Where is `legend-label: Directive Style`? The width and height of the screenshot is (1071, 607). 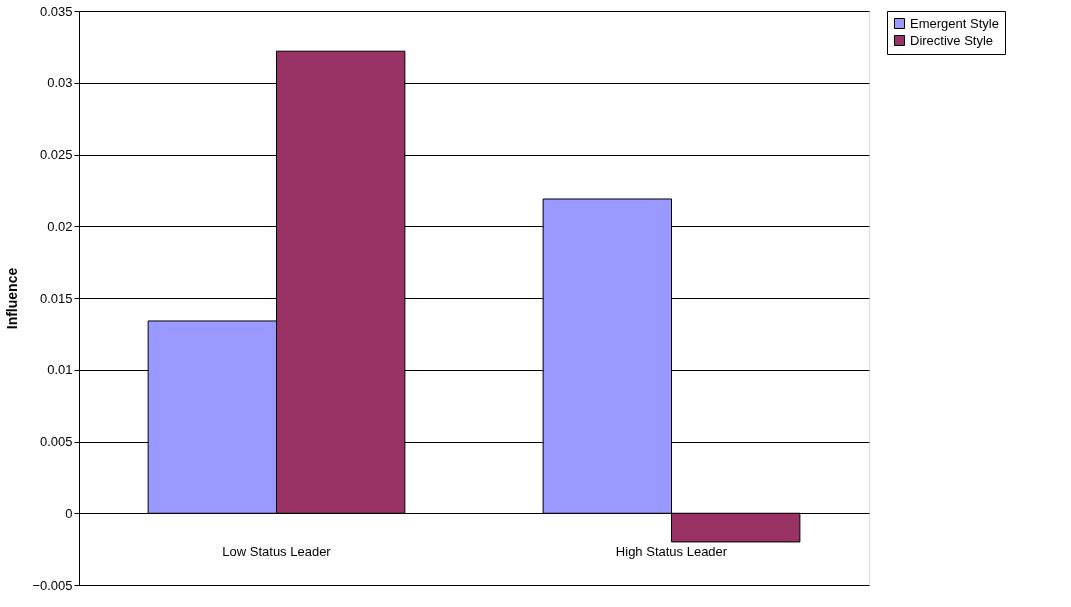 legend-label: Directive Style is located at coordinates (952, 40).